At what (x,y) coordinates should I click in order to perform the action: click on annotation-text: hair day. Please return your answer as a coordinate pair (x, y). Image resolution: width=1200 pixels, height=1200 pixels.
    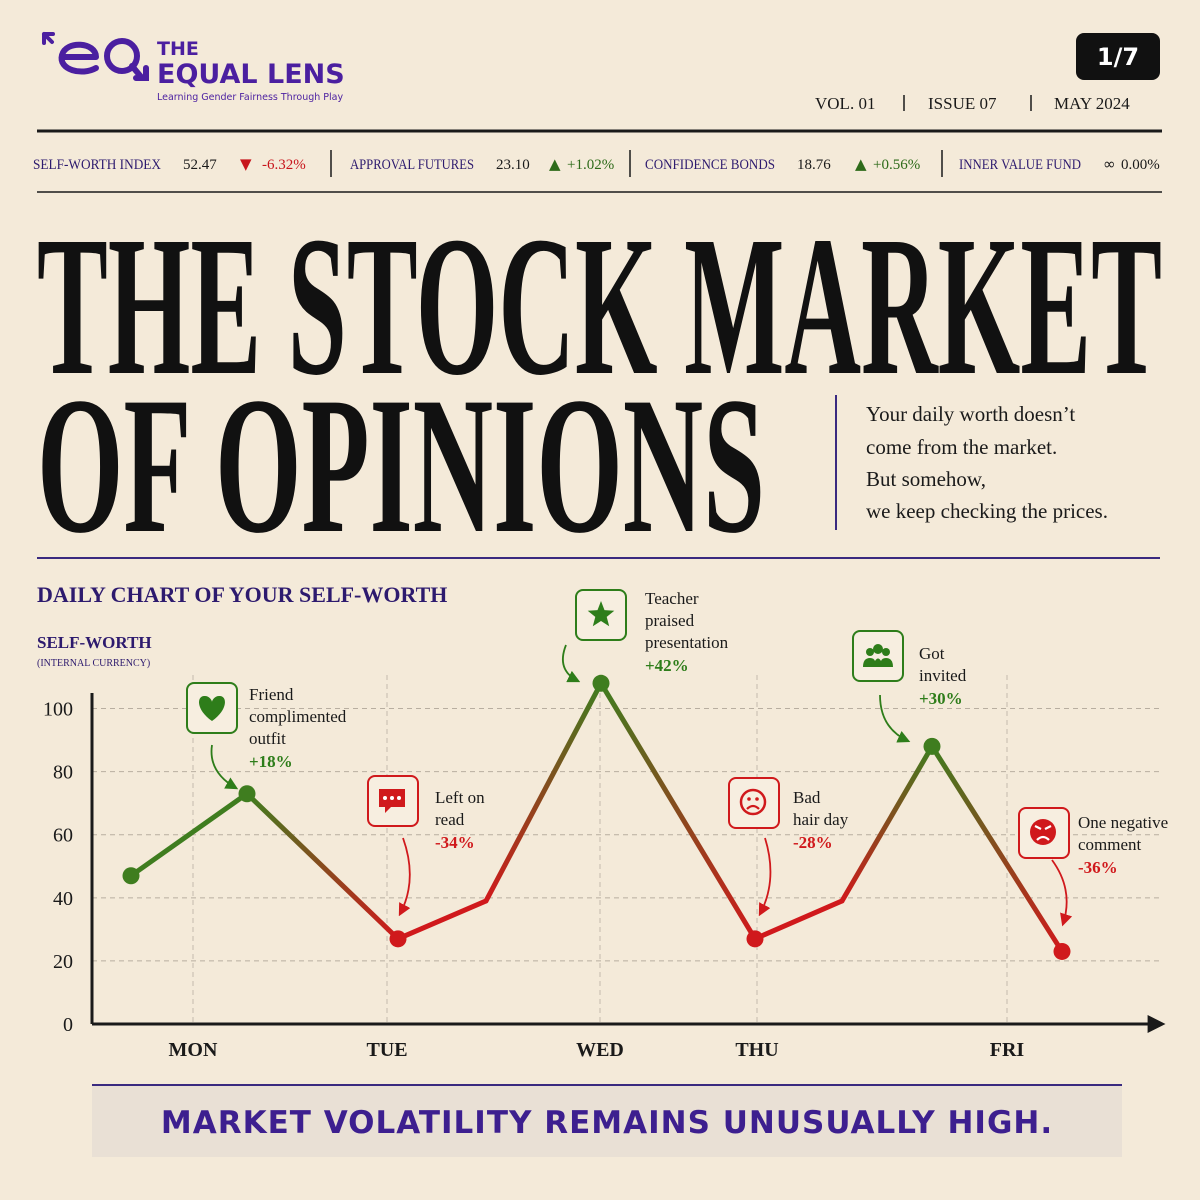
    Looking at the image, I should click on (821, 819).